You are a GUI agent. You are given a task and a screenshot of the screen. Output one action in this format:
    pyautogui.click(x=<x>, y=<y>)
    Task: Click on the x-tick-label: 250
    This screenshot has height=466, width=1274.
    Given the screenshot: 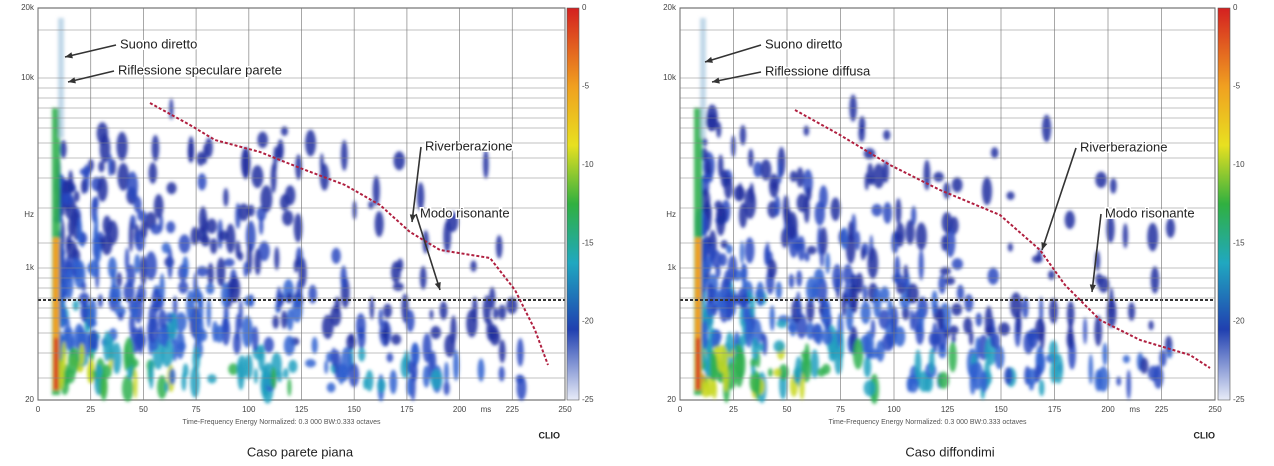 What is the action you would take?
    pyautogui.click(x=565, y=409)
    